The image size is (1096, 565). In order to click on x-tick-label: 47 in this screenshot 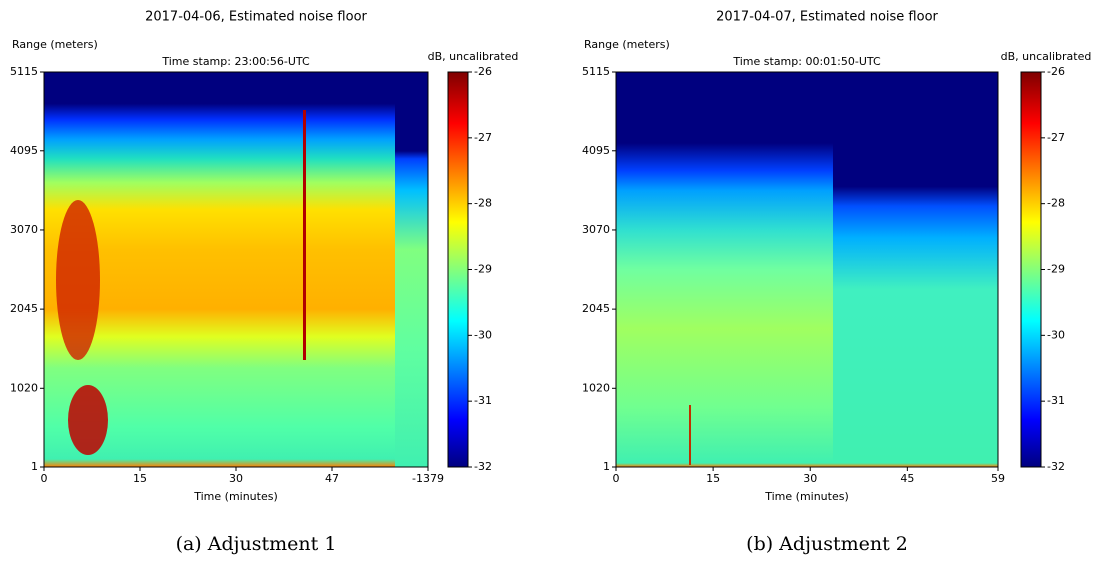, I will do `click(332, 478)`.